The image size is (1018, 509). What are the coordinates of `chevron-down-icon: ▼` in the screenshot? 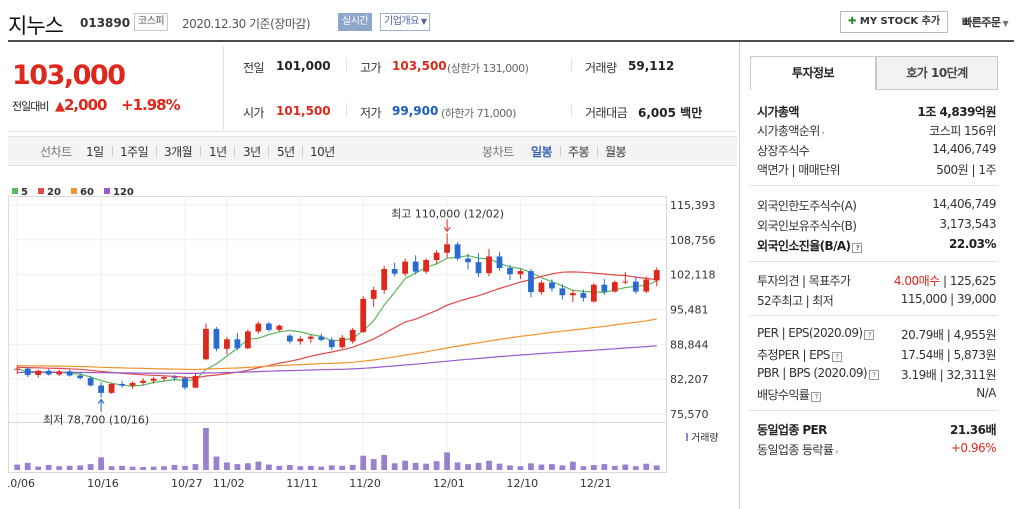 It's located at (1005, 23).